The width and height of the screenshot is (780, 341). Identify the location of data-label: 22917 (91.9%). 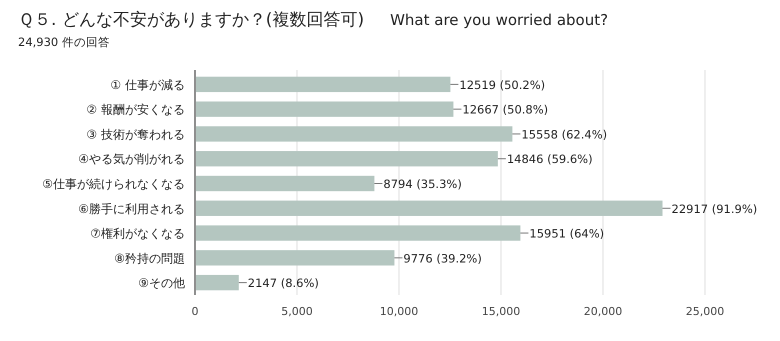
(715, 209).